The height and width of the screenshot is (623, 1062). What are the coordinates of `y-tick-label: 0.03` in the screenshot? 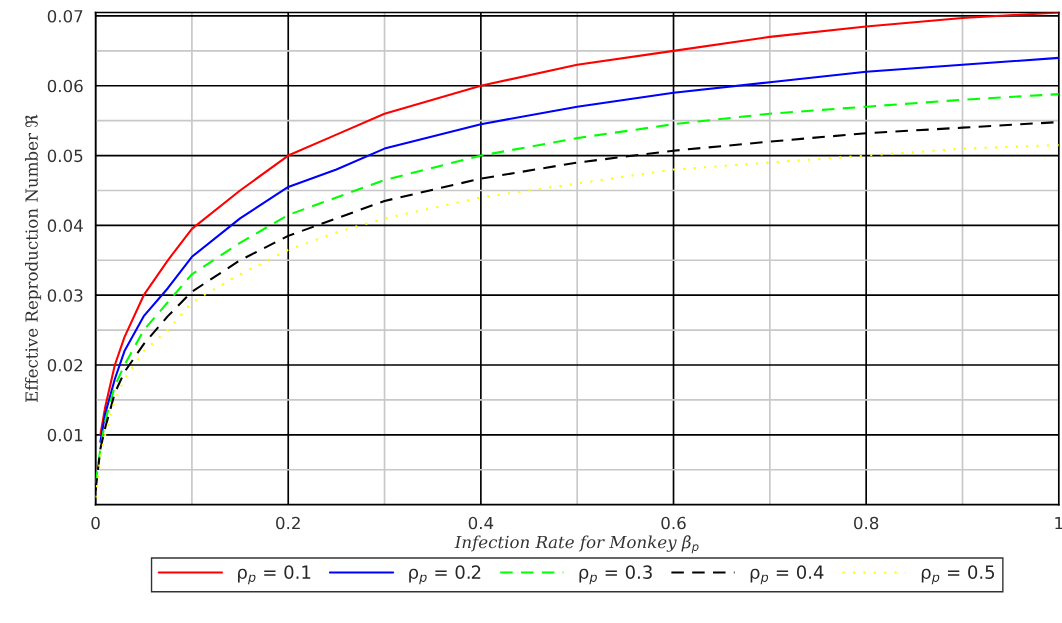 It's located at (65, 295).